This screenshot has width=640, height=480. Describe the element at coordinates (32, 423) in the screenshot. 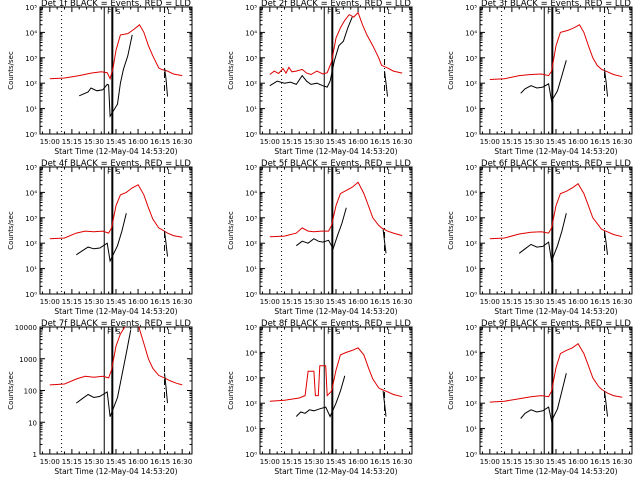

I see `y-tick-label: 10` at that location.